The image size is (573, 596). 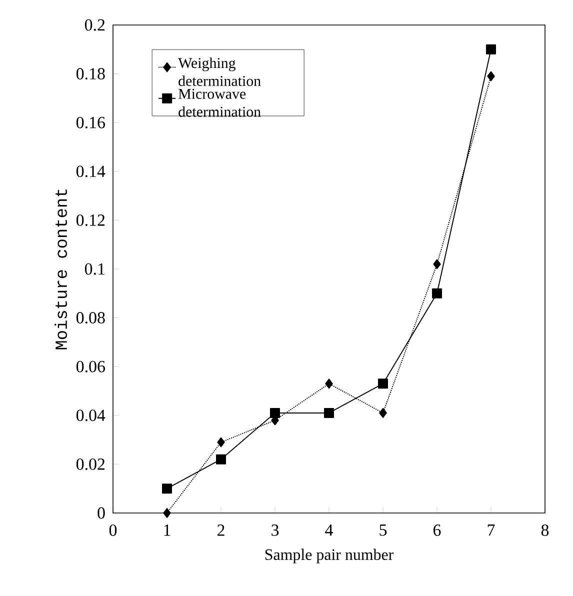 I want to click on x-tick-label: 8, so click(x=545, y=530).